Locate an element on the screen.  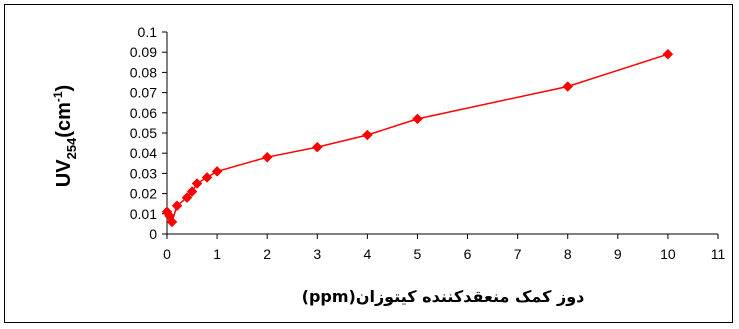
x-tick-label: 10 is located at coordinates (668, 254).